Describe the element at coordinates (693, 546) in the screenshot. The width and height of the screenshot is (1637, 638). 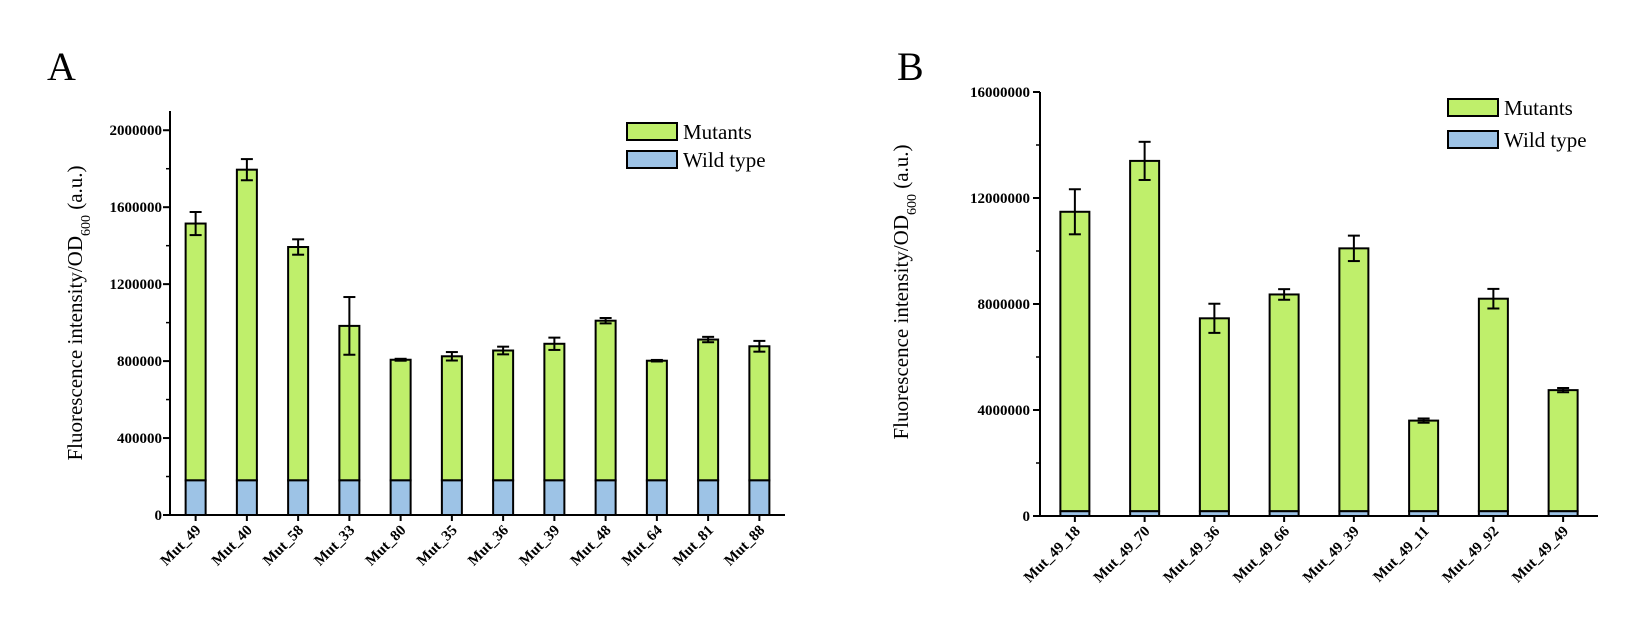
I see `x-tick-label: Mut_81` at that location.